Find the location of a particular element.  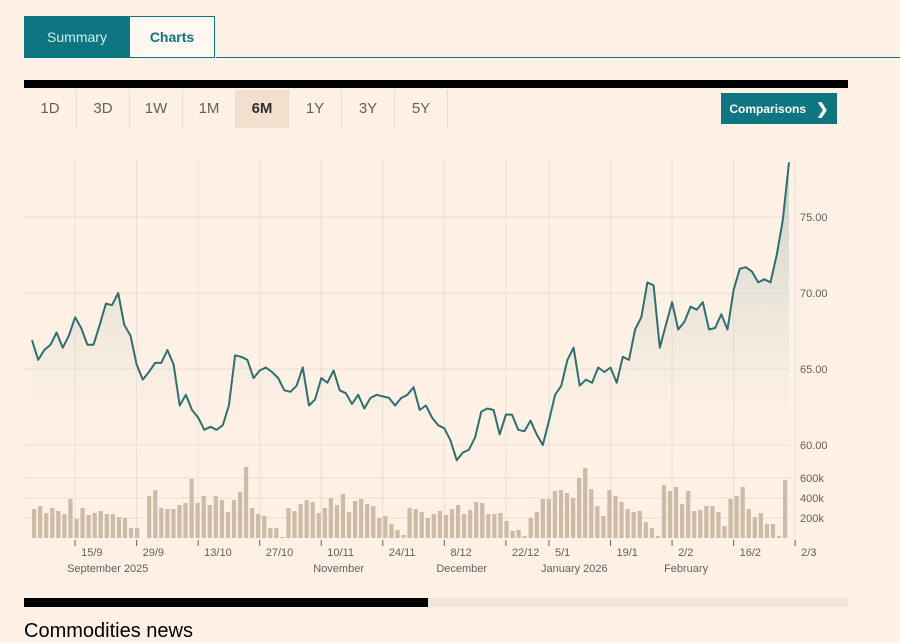

period-selector: 1D 3D 1W 1M 6M 1Y 3Y 5Y is located at coordinates (236, 109).